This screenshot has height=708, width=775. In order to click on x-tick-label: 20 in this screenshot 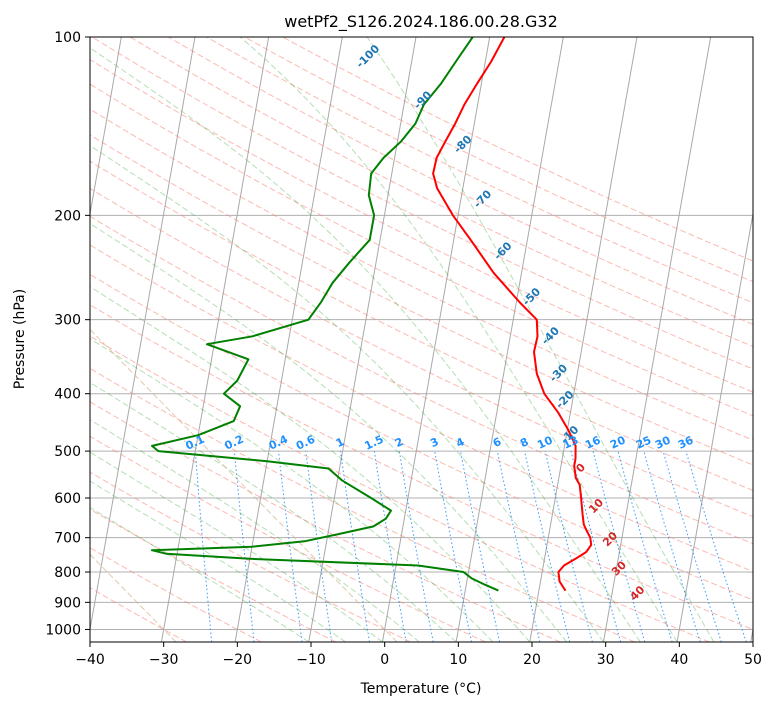, I will do `click(532, 660)`.